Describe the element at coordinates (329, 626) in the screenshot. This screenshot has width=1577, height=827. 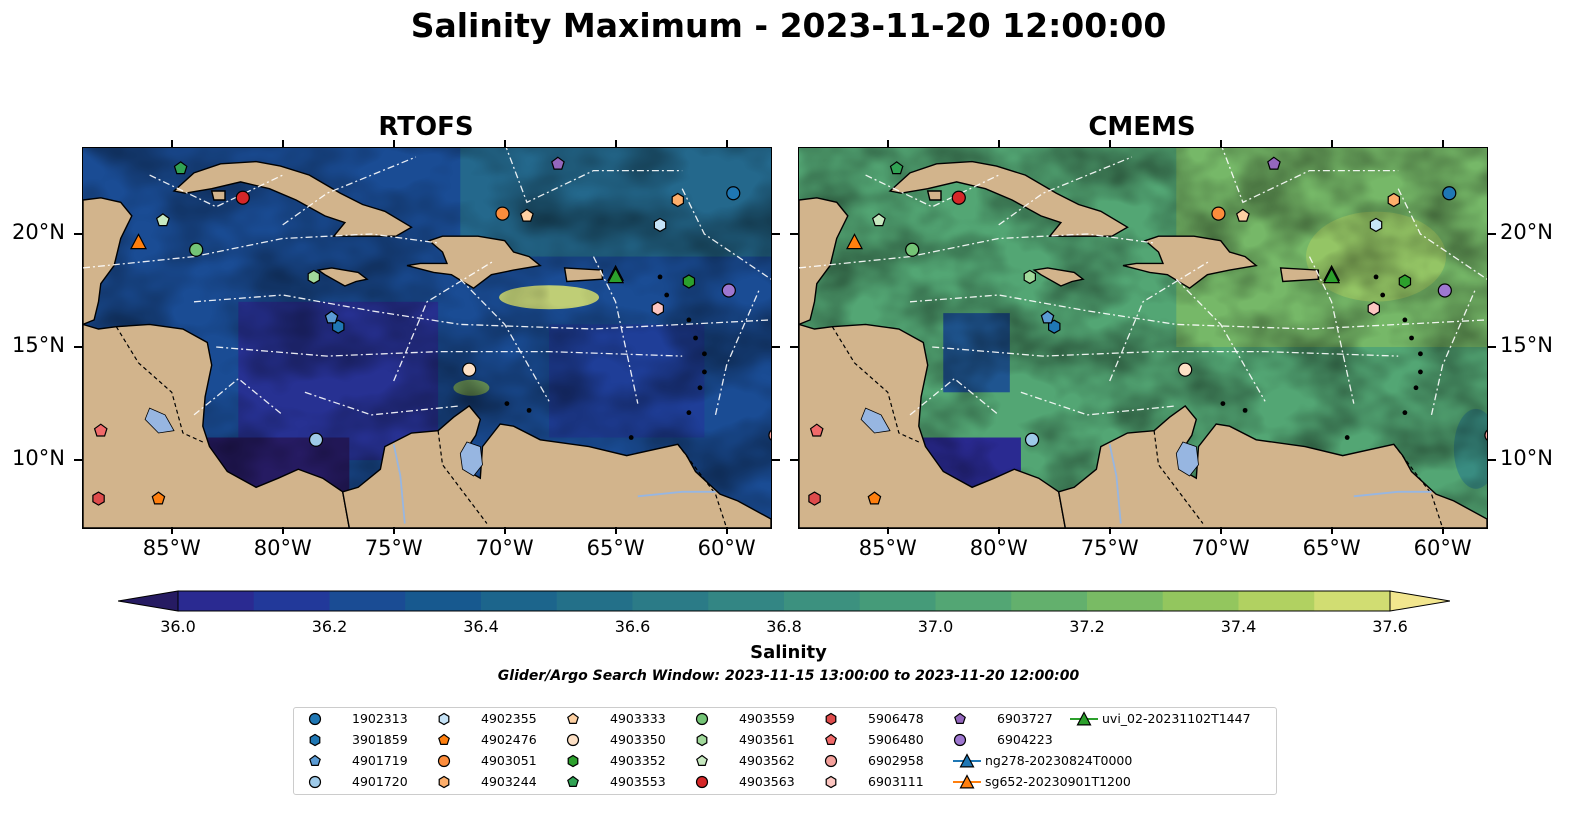
I see `colorbar-tick-label: 36.2` at that location.